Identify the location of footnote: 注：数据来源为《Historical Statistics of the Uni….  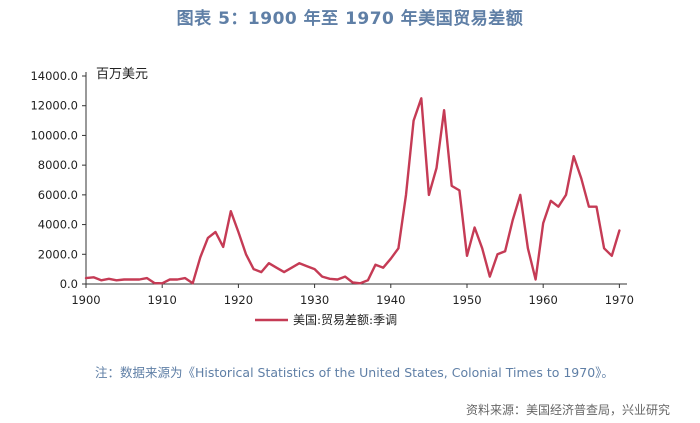
(354, 372).